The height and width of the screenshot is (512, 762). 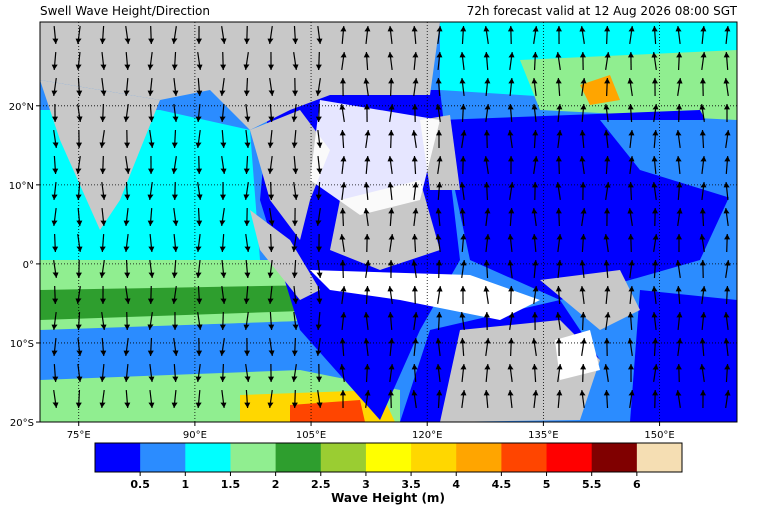 What do you see at coordinates (79, 435) in the screenshot?
I see `x-tick-label: 75°E` at bounding box center [79, 435].